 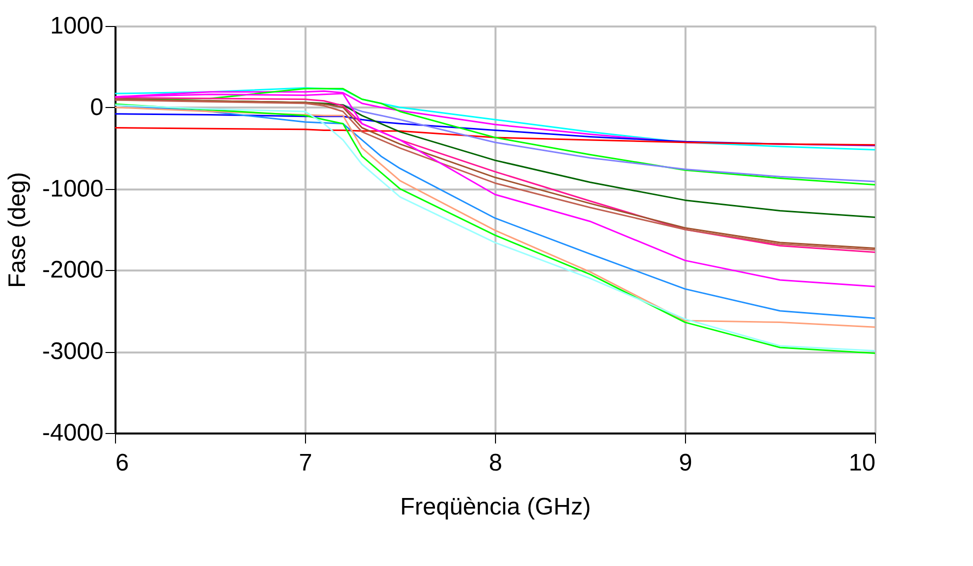 I want to click on y-tick-label: -3000, so click(x=73, y=352).